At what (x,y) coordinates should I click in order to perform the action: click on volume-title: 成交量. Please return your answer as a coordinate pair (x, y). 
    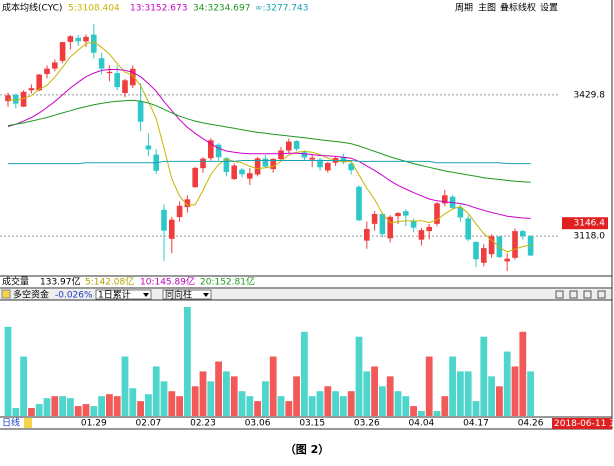
    Looking at the image, I should click on (15, 282).